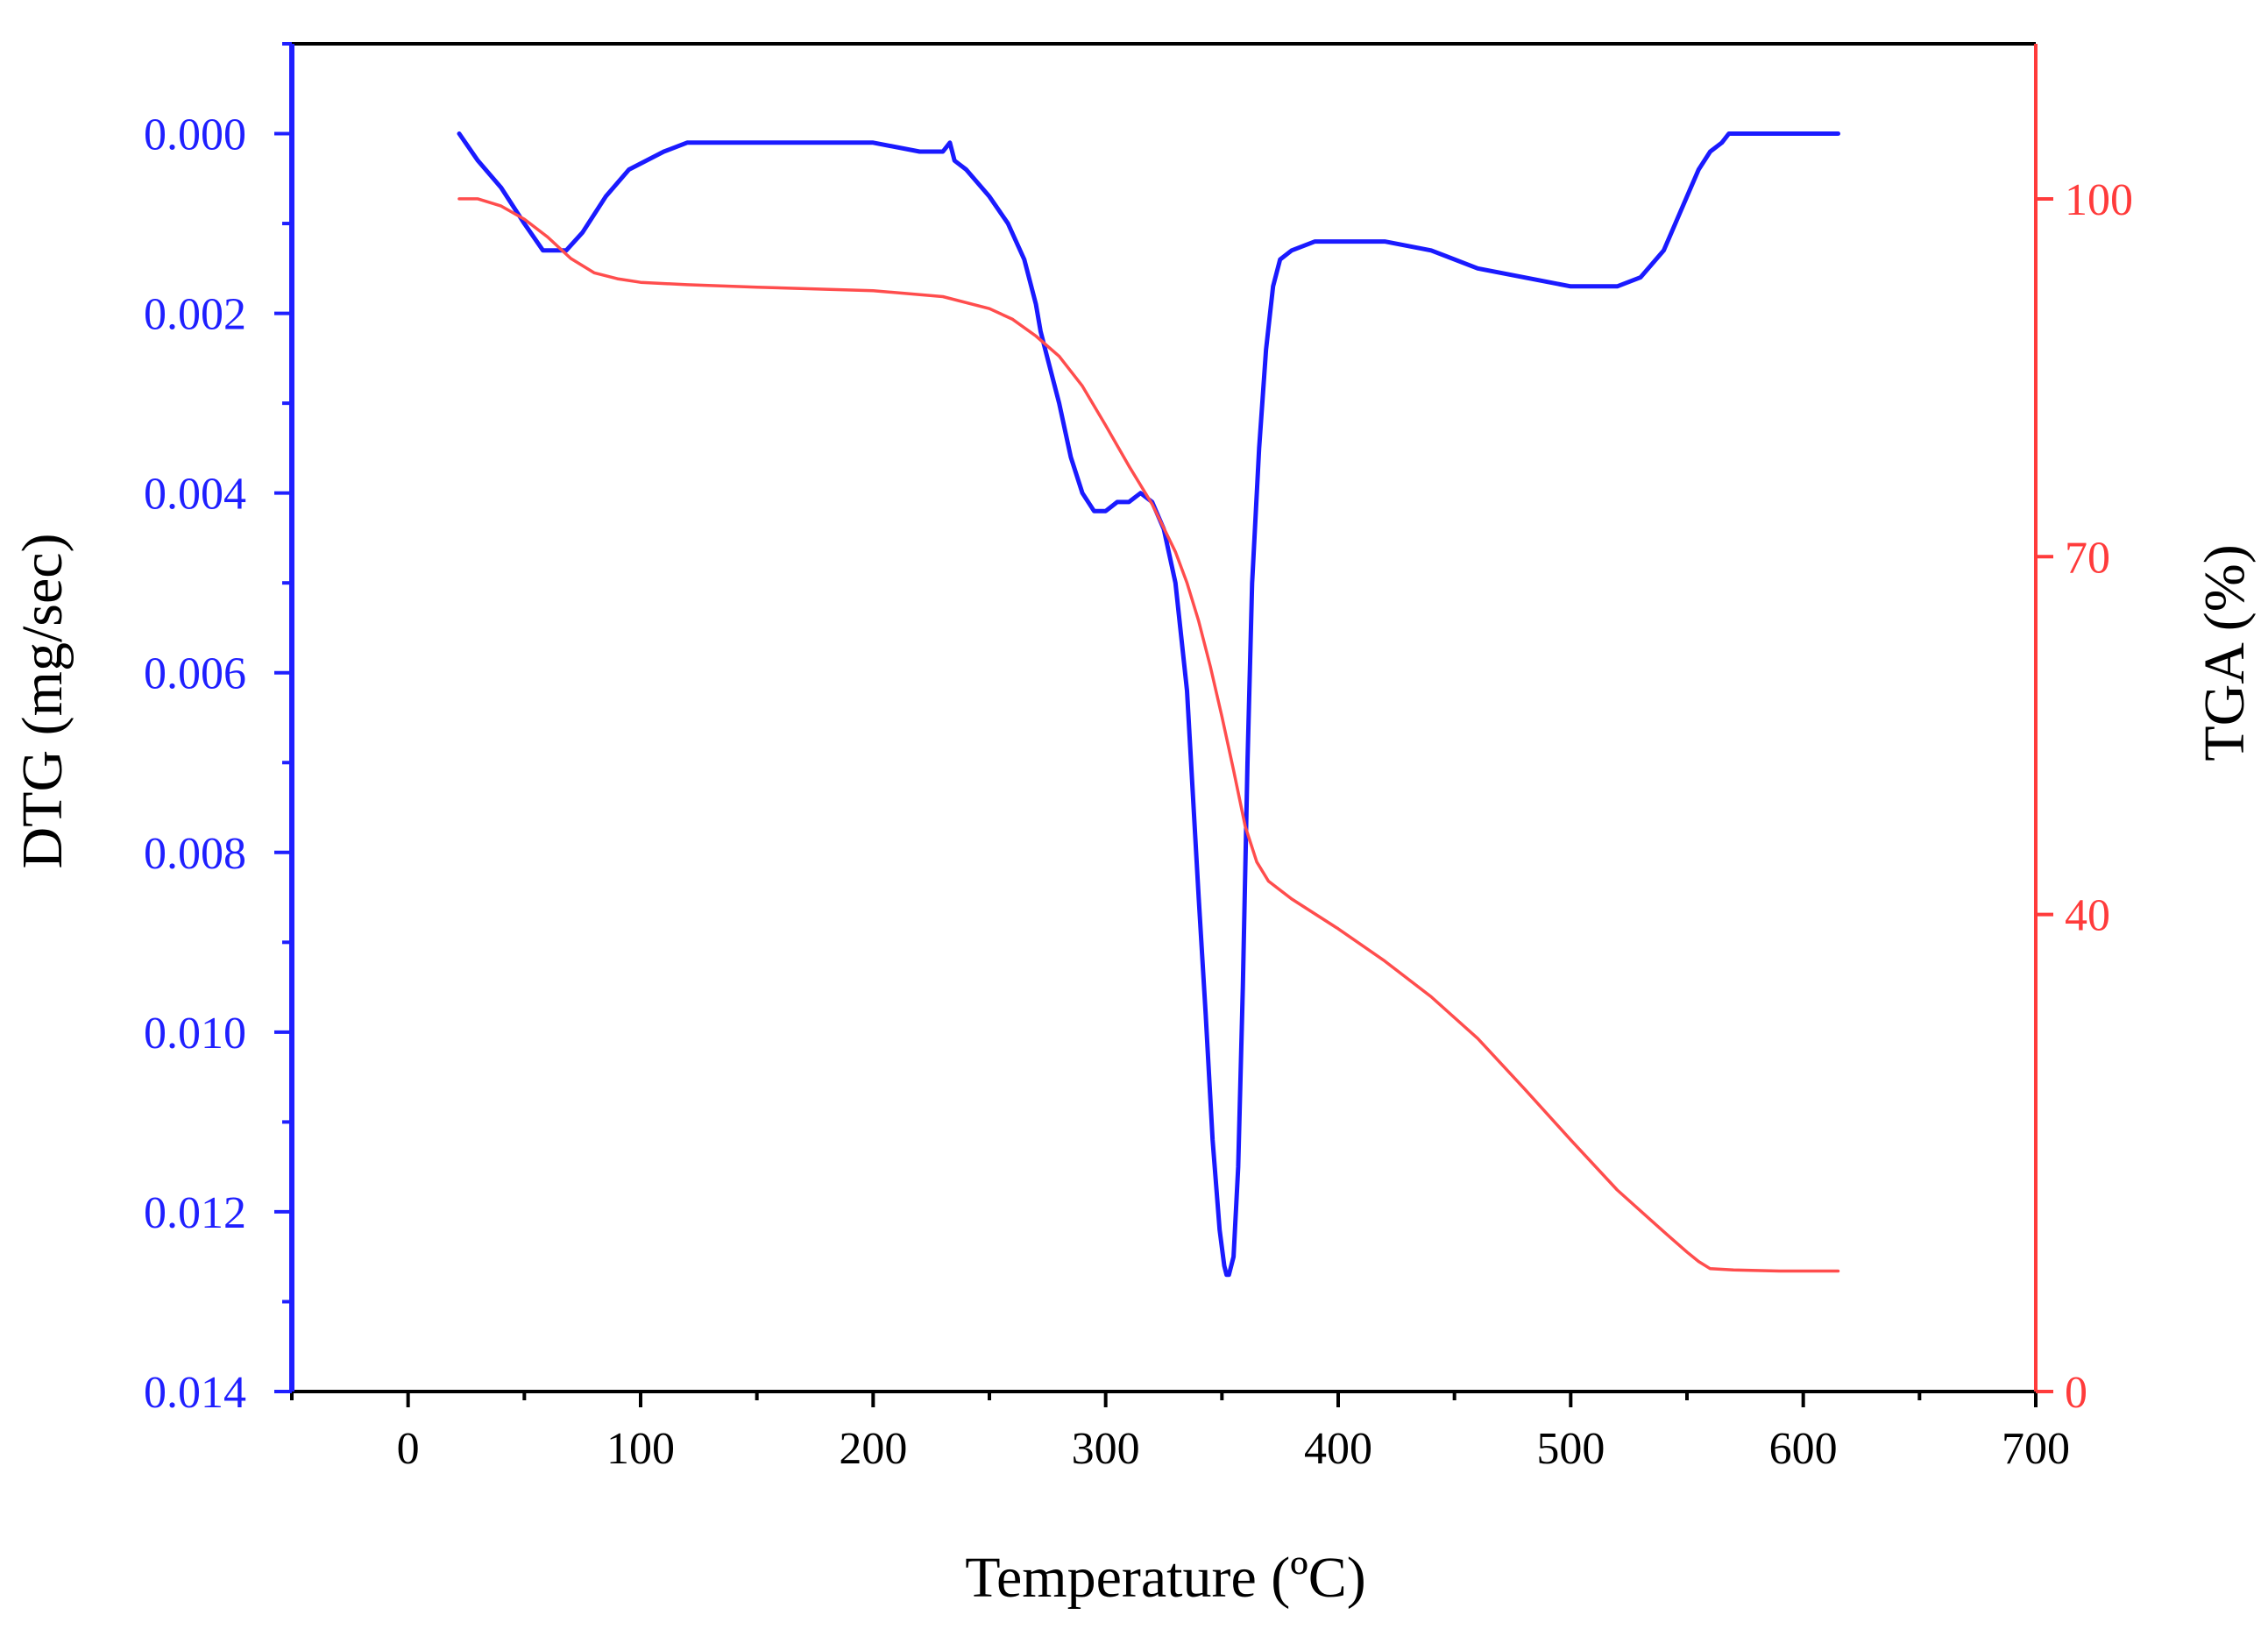  What do you see at coordinates (195, 495) in the screenshot?
I see `y-left-tick-label: 0.004` at bounding box center [195, 495].